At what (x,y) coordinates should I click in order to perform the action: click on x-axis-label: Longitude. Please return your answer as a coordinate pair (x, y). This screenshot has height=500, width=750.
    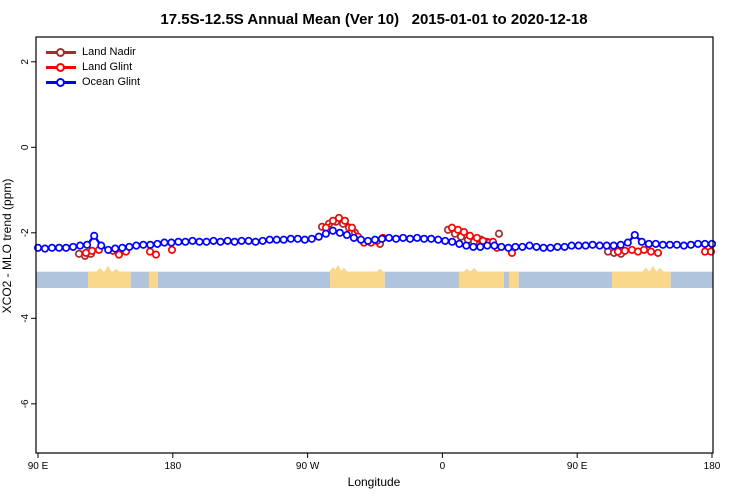
    Looking at the image, I should click on (374, 482).